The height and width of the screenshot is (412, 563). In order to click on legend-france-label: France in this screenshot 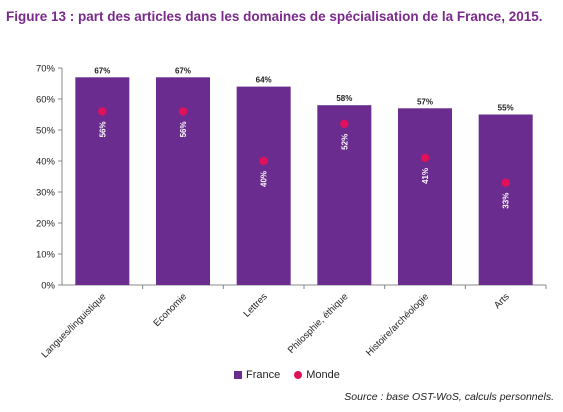, I will do `click(263, 375)`.